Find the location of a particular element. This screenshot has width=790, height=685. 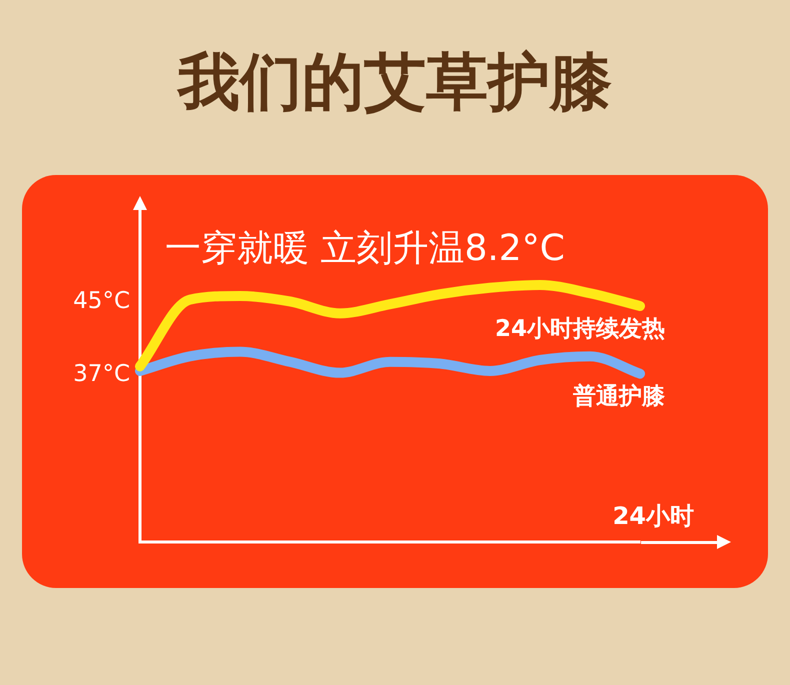

x-axis-title: 24小时 is located at coordinates (653, 516).